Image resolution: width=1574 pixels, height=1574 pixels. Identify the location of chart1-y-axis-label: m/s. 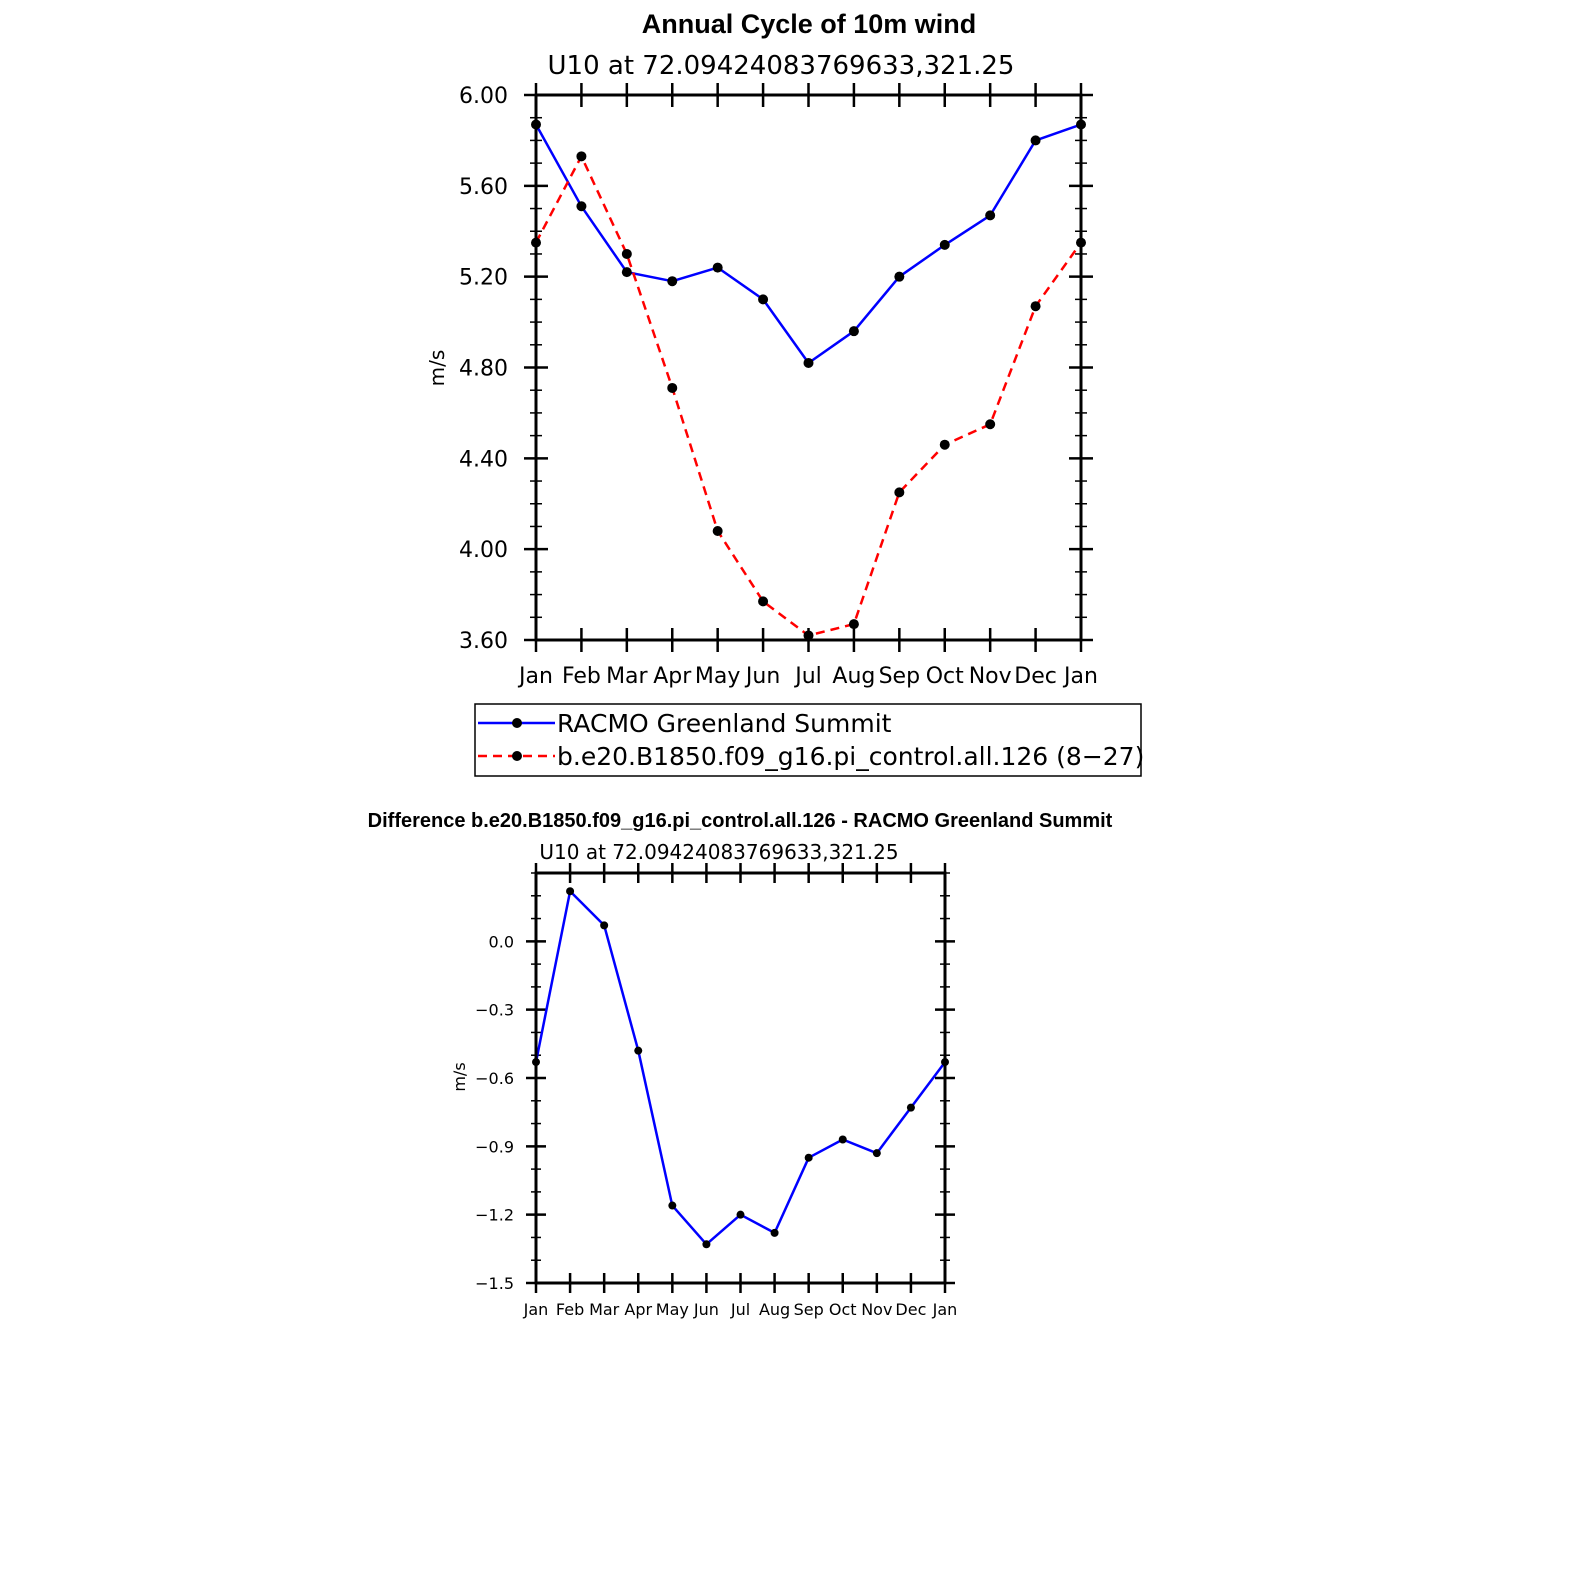
(437, 368).